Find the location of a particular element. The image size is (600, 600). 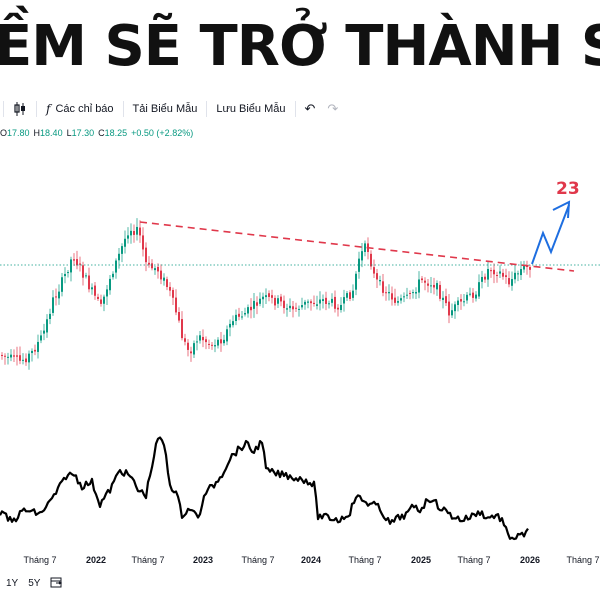

range-1y-button: 1Y is located at coordinates (12, 583).